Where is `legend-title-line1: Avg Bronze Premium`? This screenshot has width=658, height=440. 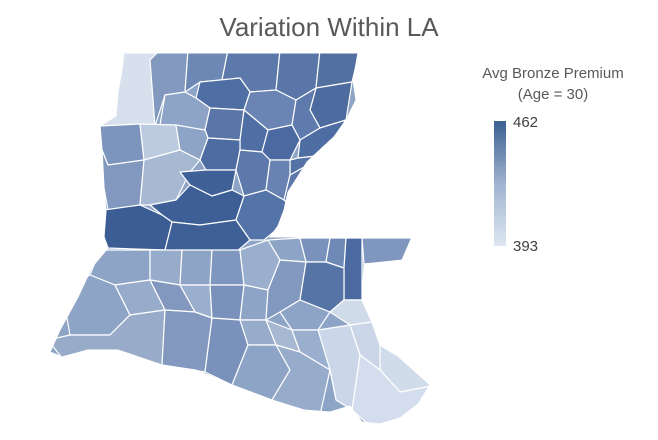
legend-title-line1: Avg Bronze Premium is located at coordinates (553, 73).